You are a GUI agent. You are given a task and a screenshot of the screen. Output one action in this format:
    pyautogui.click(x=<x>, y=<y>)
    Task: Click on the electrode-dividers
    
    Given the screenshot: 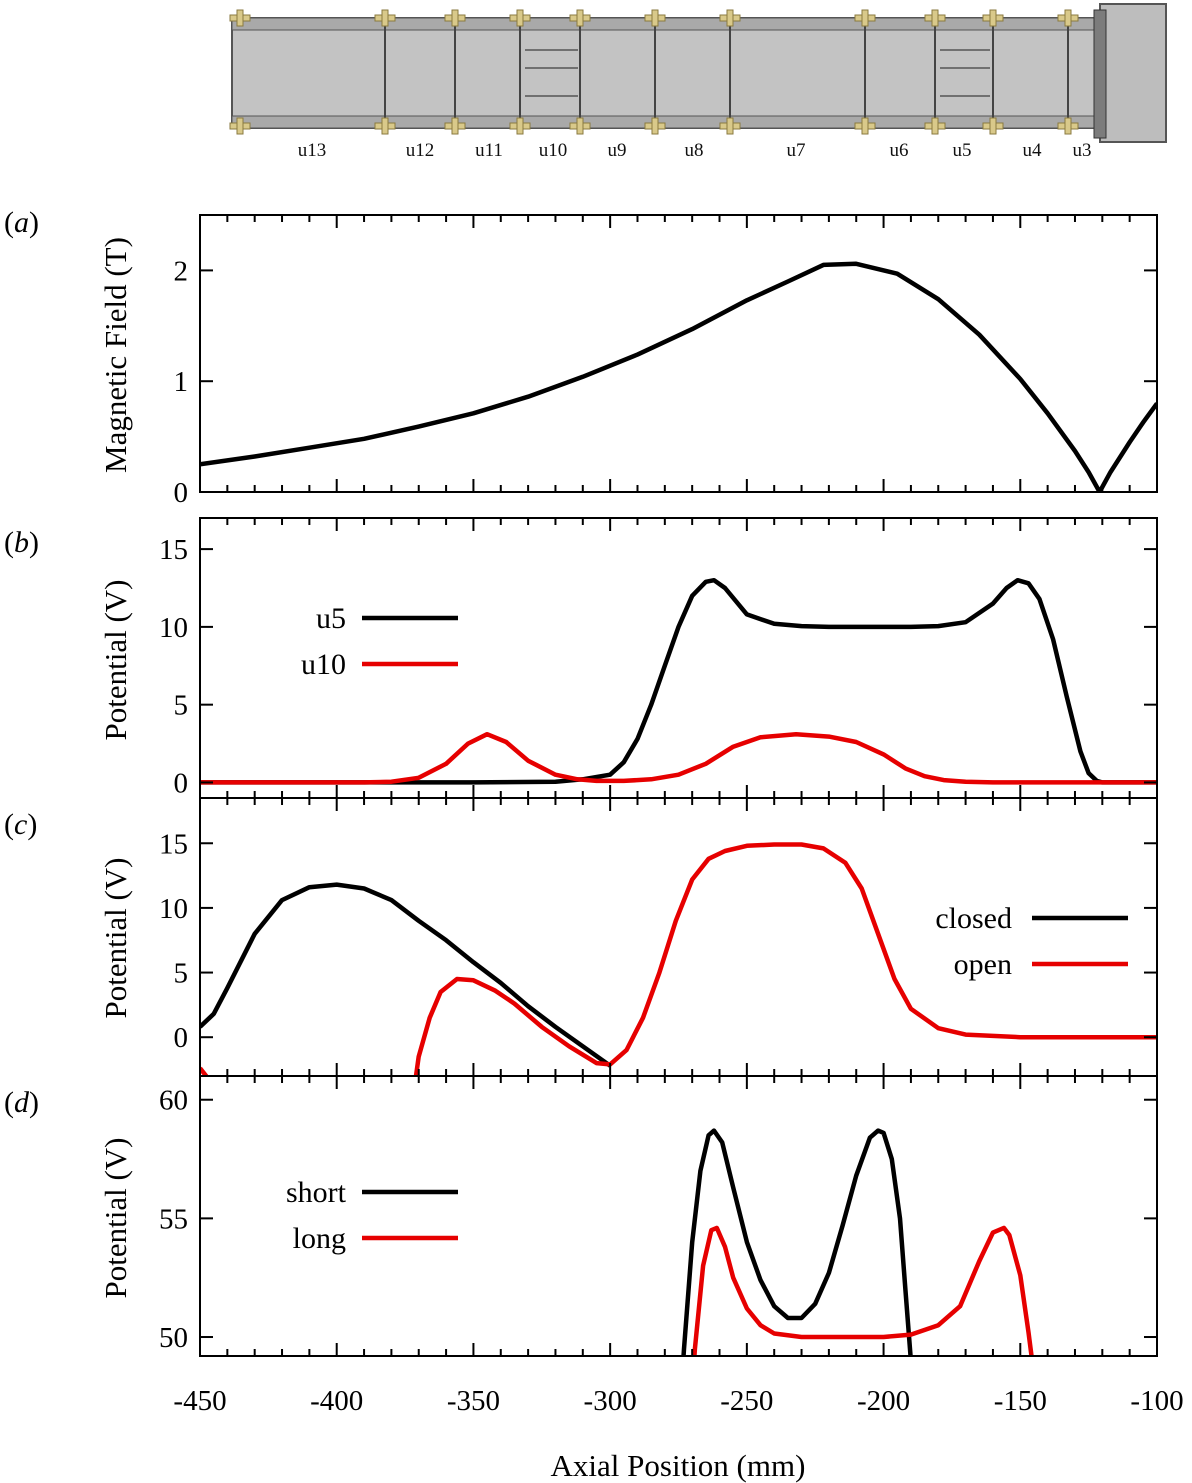 What is the action you would take?
    pyautogui.click(x=726, y=73)
    